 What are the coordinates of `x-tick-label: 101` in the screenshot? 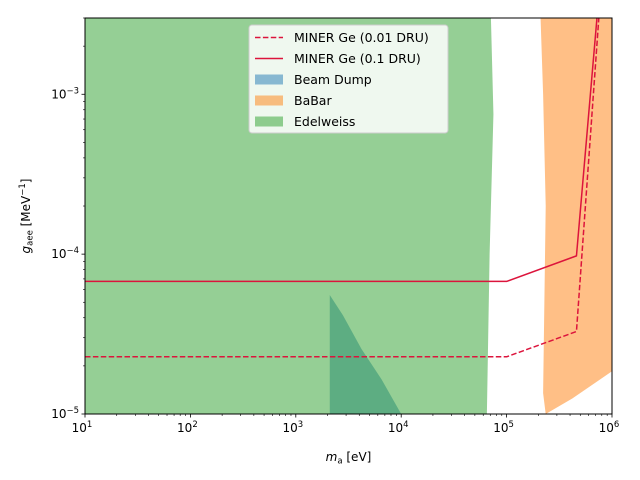 It's located at (82, 427).